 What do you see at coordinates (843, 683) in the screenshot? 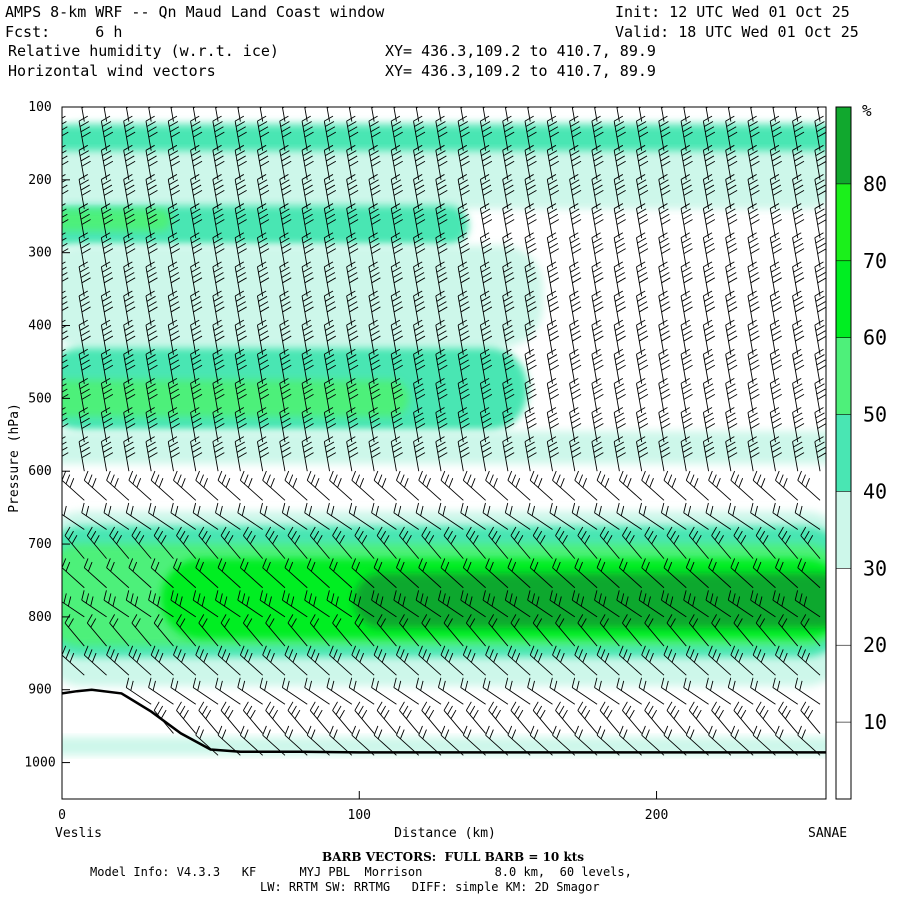
I see `colorbar-bin` at bounding box center [843, 683].